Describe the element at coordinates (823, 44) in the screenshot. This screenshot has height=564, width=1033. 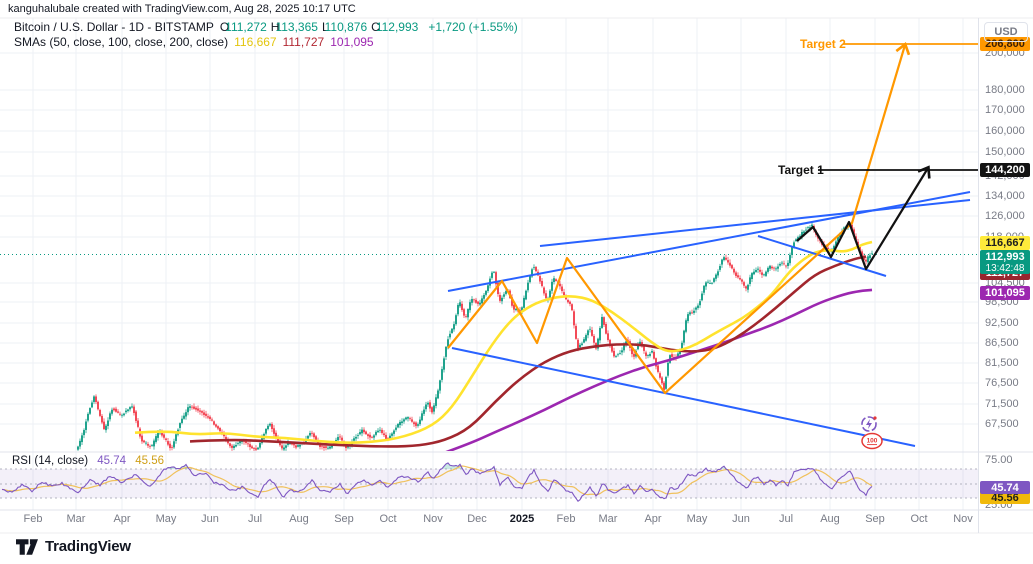
I see `target-2-label: Target 2` at that location.